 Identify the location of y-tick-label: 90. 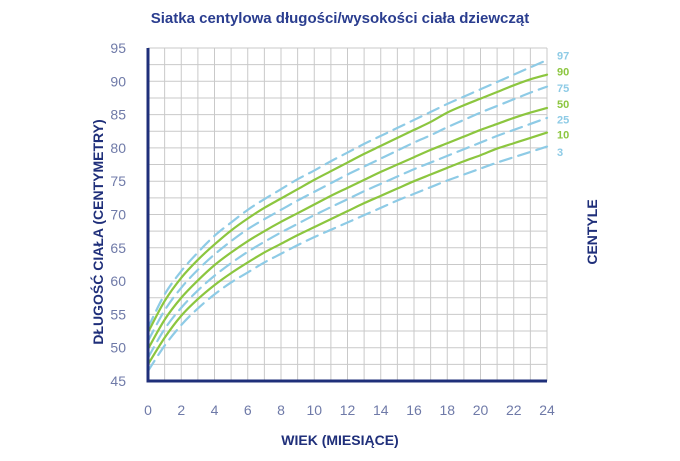
(118, 81).